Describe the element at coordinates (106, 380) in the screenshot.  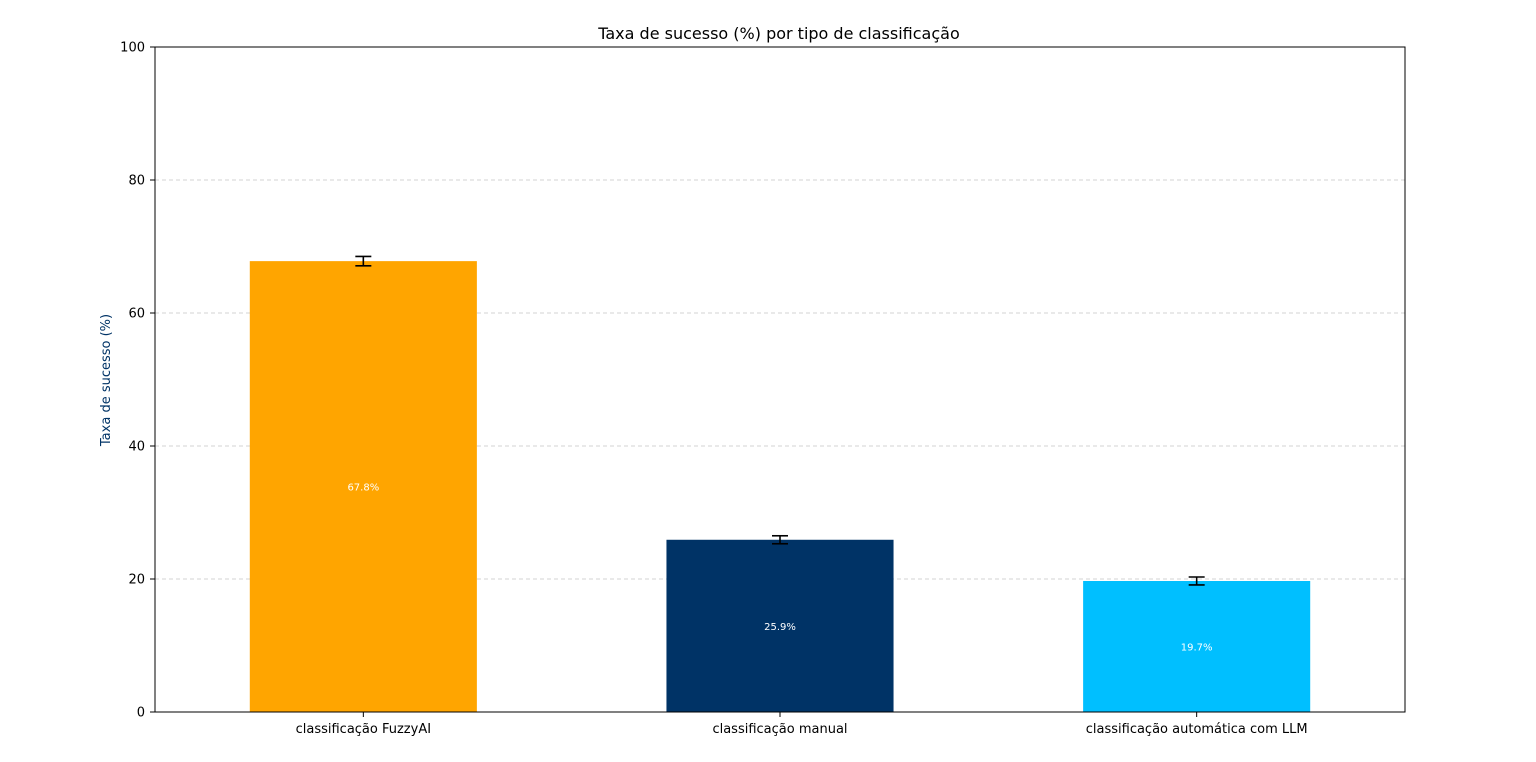
I see `y-axis-label: Taxa de sucesso (%)` at that location.